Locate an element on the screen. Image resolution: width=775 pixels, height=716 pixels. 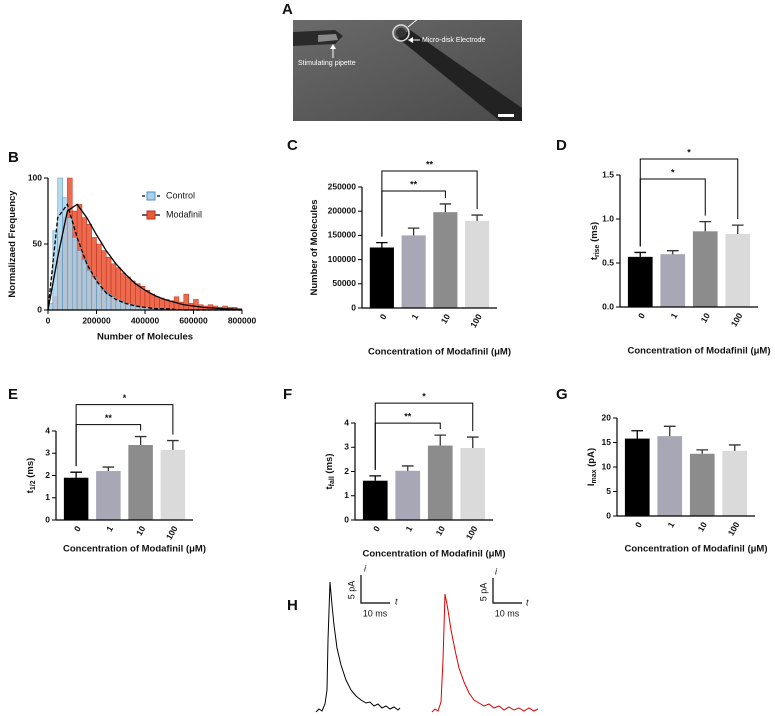
y-tick-label: 200000 is located at coordinates (342, 210).